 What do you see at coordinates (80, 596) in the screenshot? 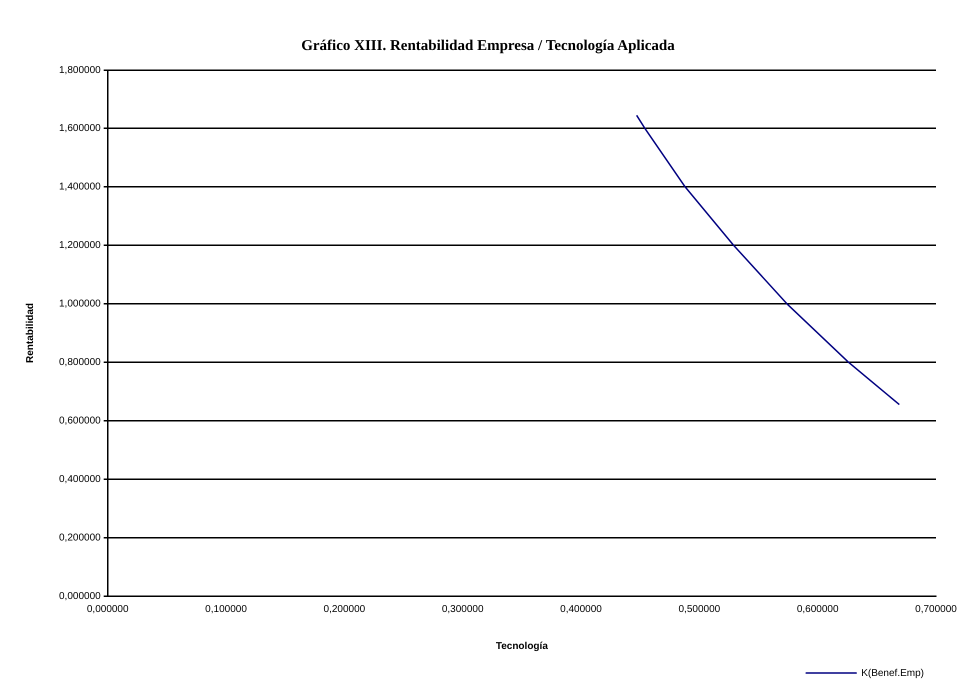
I see `y-tick-label: 0,000000` at bounding box center [80, 596].